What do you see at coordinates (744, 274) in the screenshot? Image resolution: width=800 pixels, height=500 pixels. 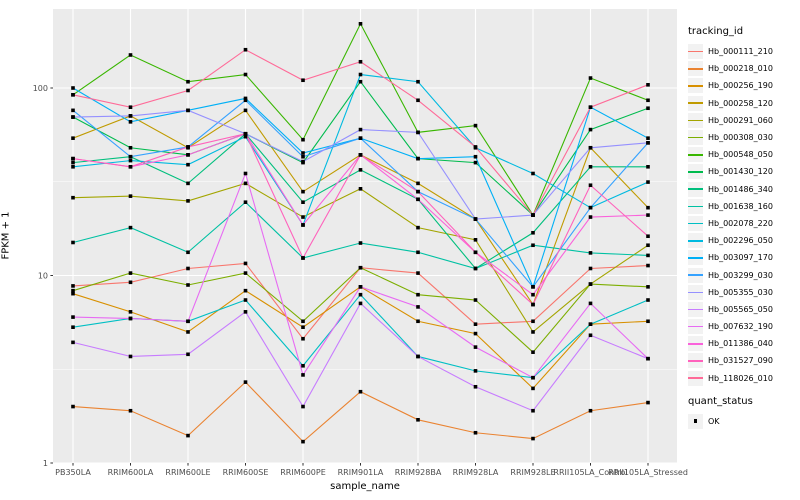 I see `legend-item: Hb_003299_030` at bounding box center [744, 274].